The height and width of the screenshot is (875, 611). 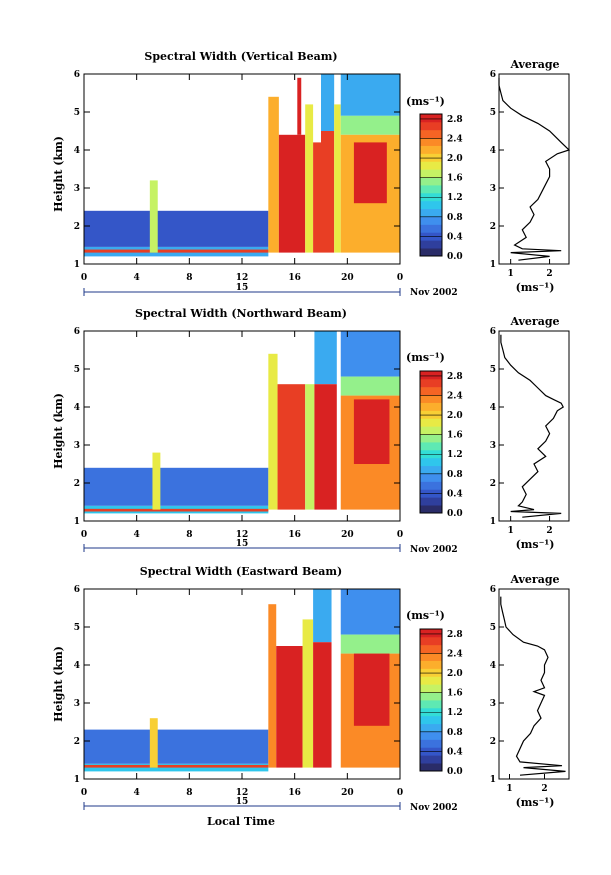 What do you see at coordinates (237, 685) in the screenshot?
I see `y-ticks: 1 2 3 4 5 6` at bounding box center [237, 685].